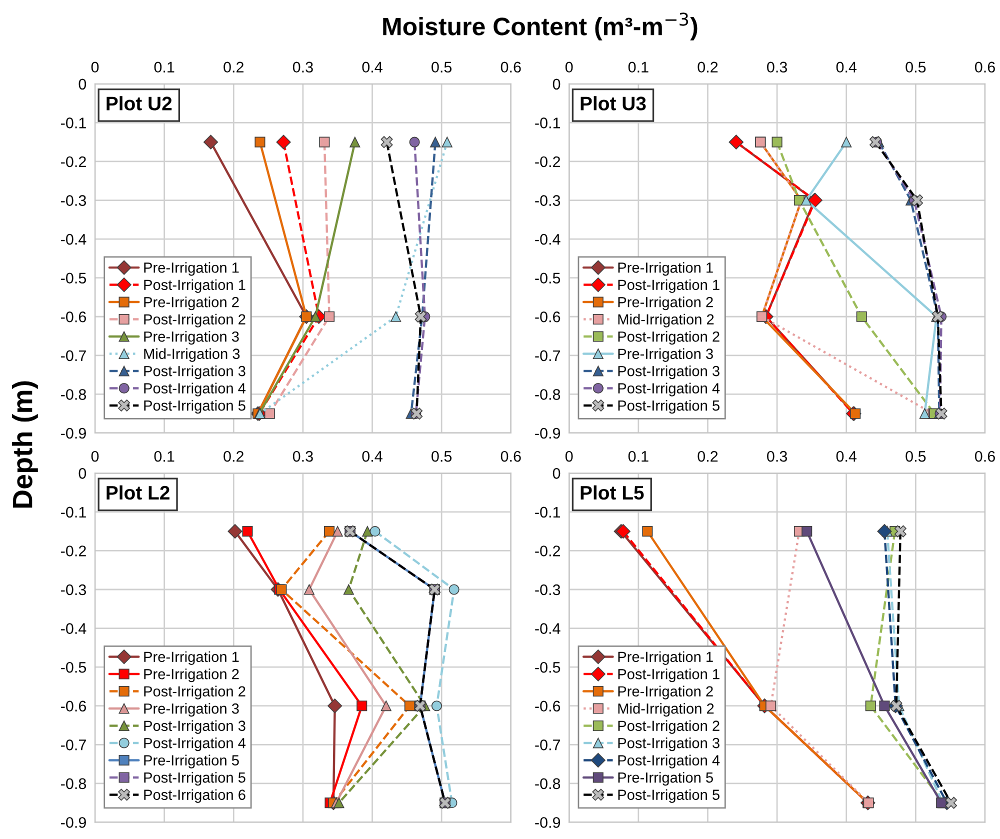  Describe the element at coordinates (138, 492) in the screenshot. I see `chart-title: Plot L2` at that location.